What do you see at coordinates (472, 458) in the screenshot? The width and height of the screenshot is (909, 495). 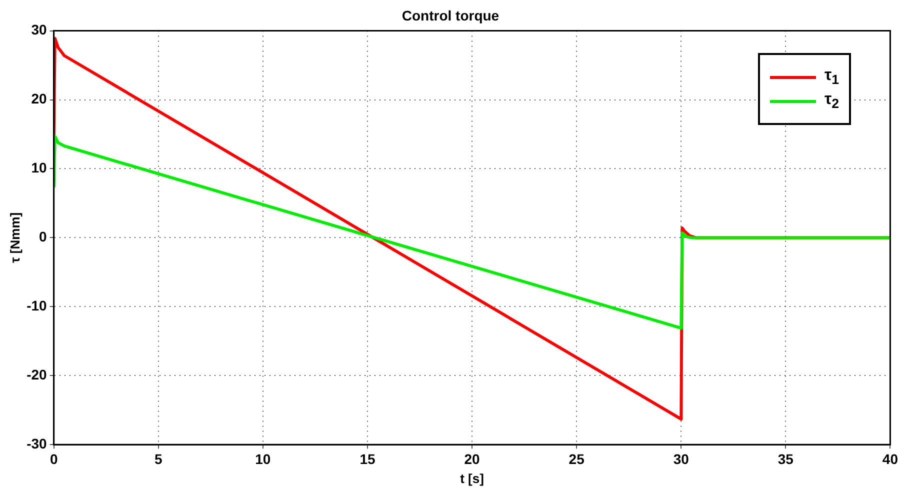 I see `x-tick-label: 20` at bounding box center [472, 458].